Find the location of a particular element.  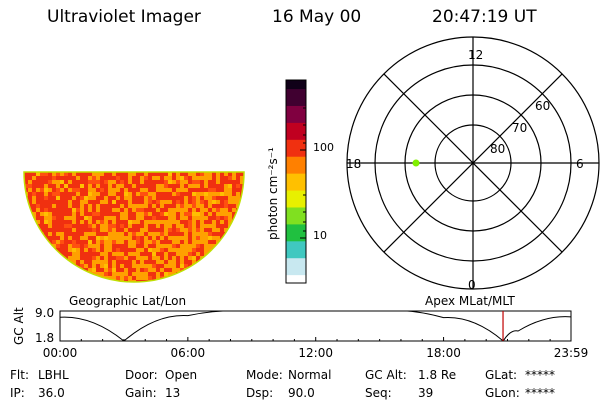

date-label: 16 May 00 is located at coordinates (317, 17).